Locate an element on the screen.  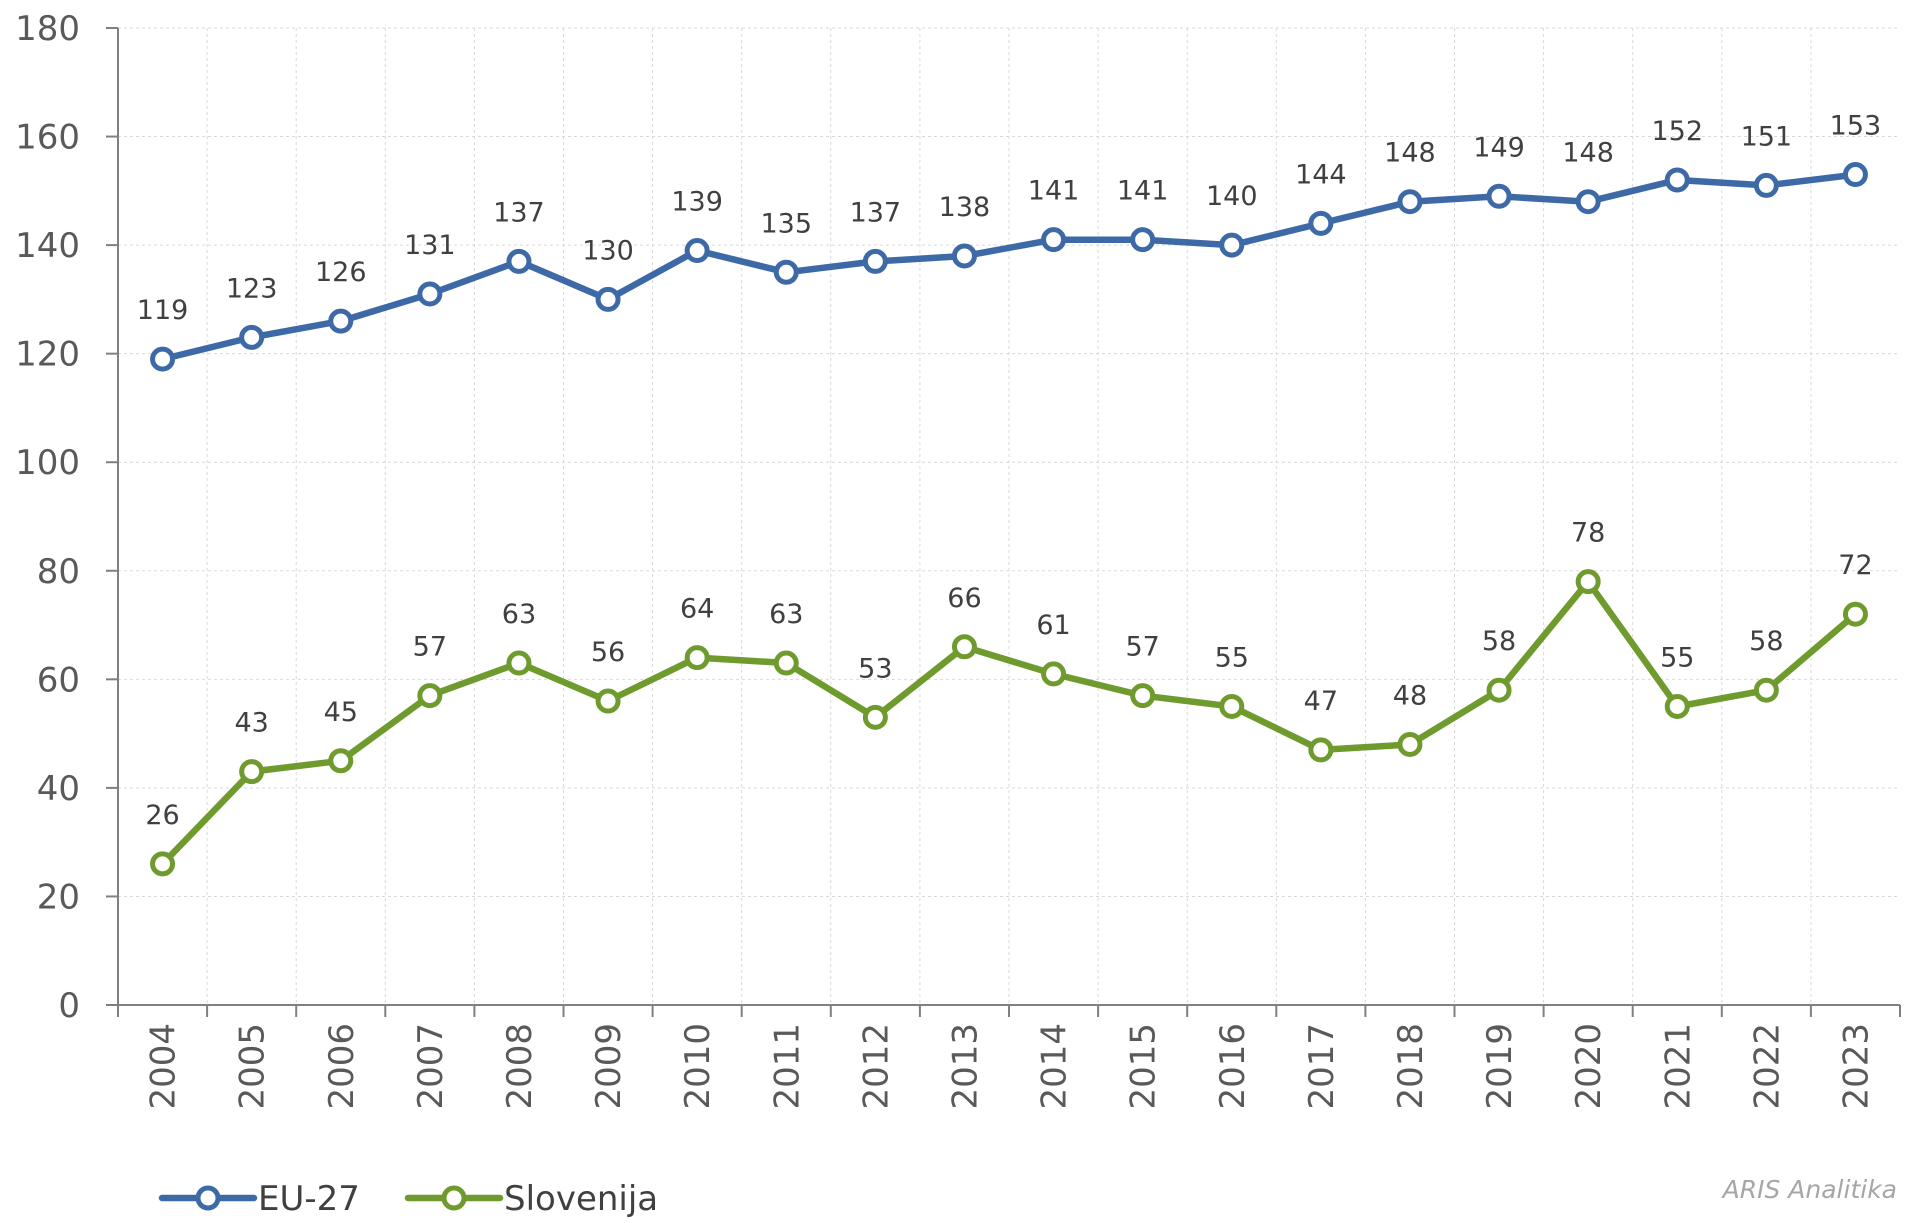
data-label: 141 is located at coordinates (1054, 191).